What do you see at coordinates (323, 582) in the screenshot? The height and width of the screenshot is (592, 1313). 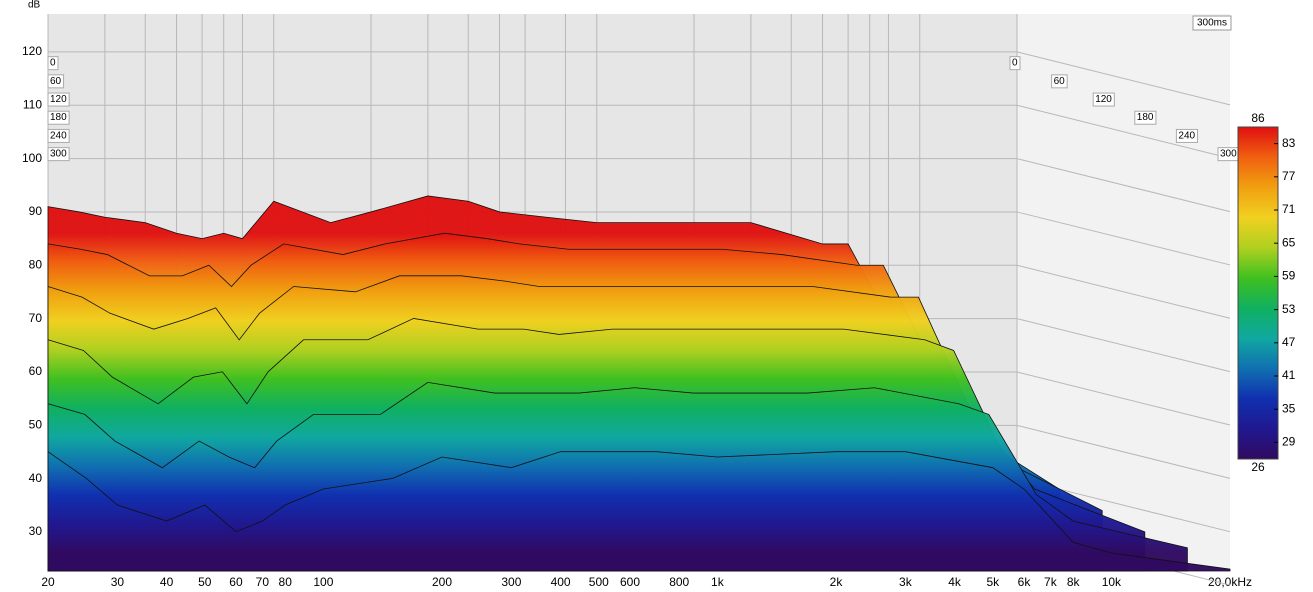 I see `x-tick-label: 100` at bounding box center [323, 582].